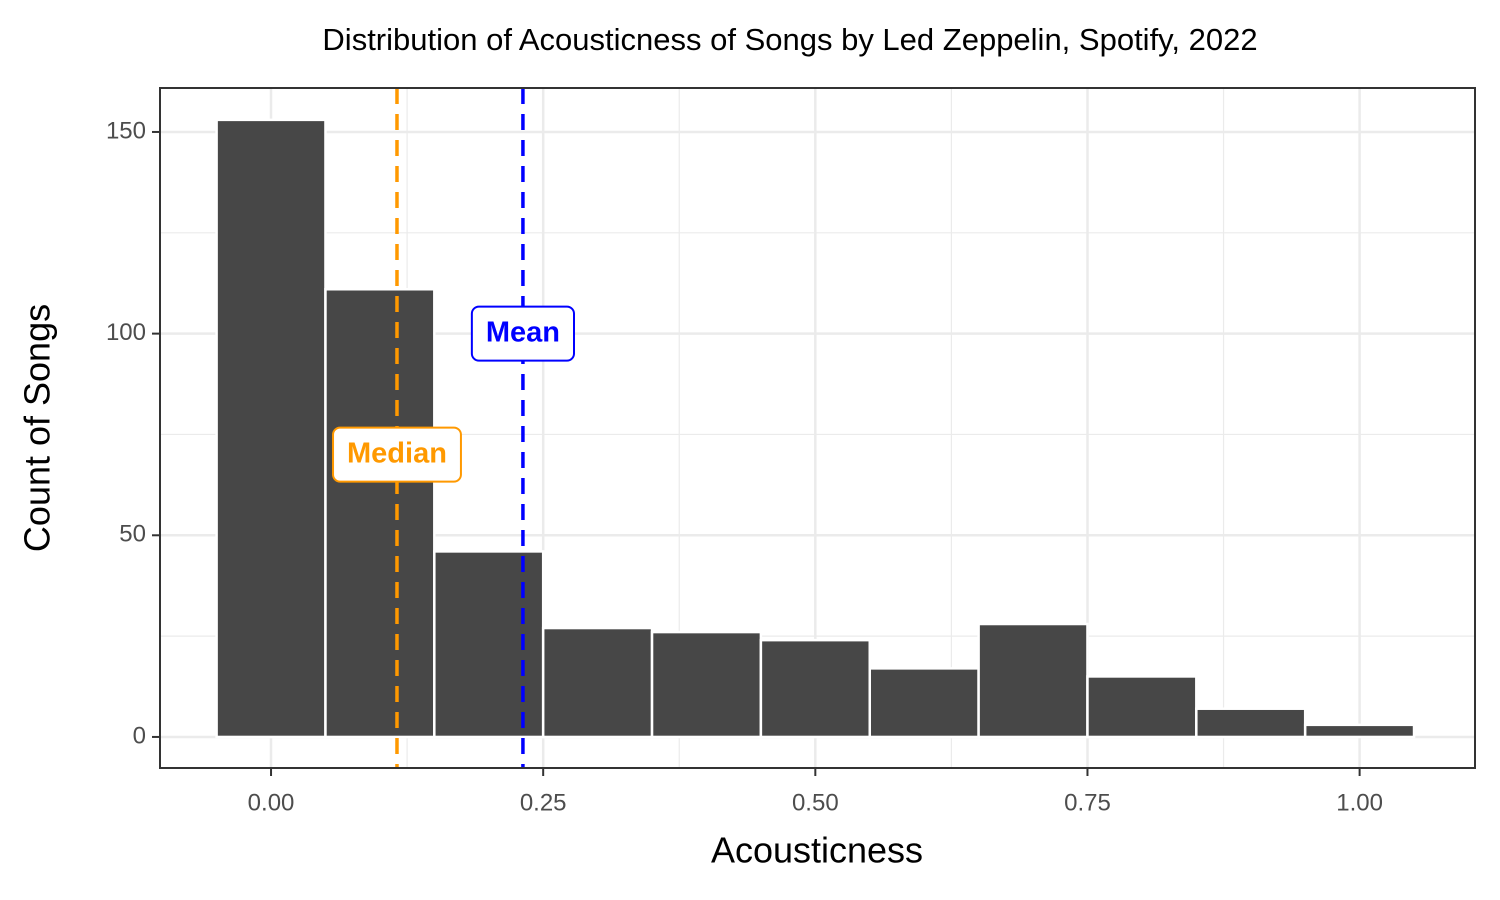 The image size is (1500, 900). What do you see at coordinates (271, 802) in the screenshot?
I see `x-tick-label: 0.00` at bounding box center [271, 802].